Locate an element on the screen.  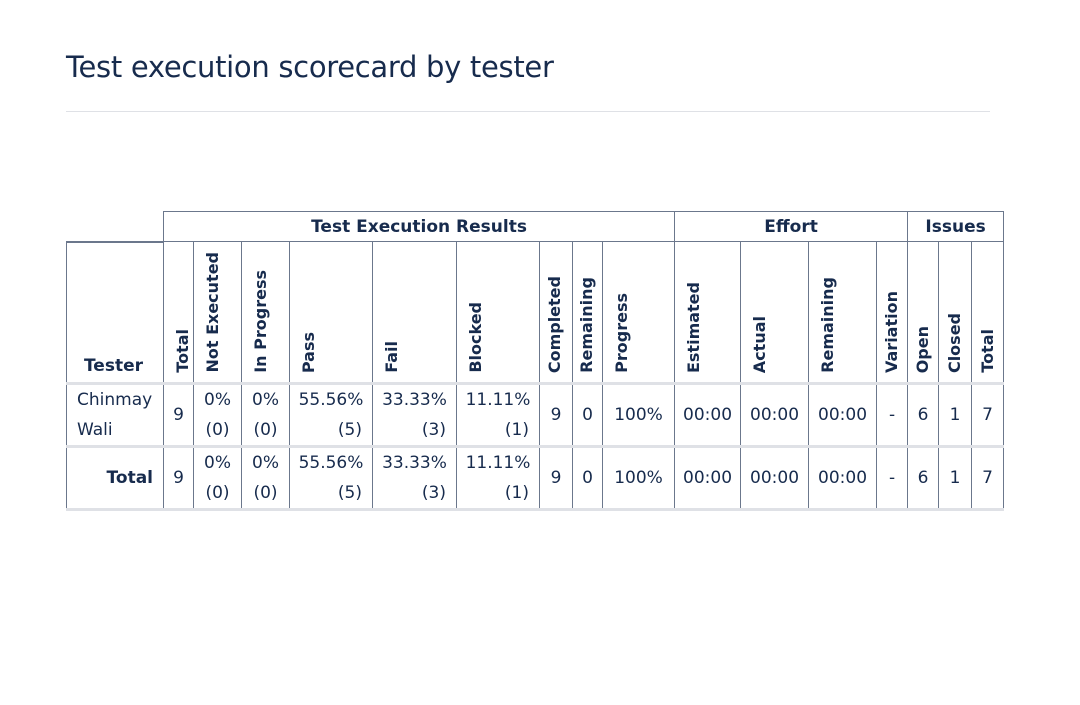
total-row-label: Total is located at coordinates (115, 478).